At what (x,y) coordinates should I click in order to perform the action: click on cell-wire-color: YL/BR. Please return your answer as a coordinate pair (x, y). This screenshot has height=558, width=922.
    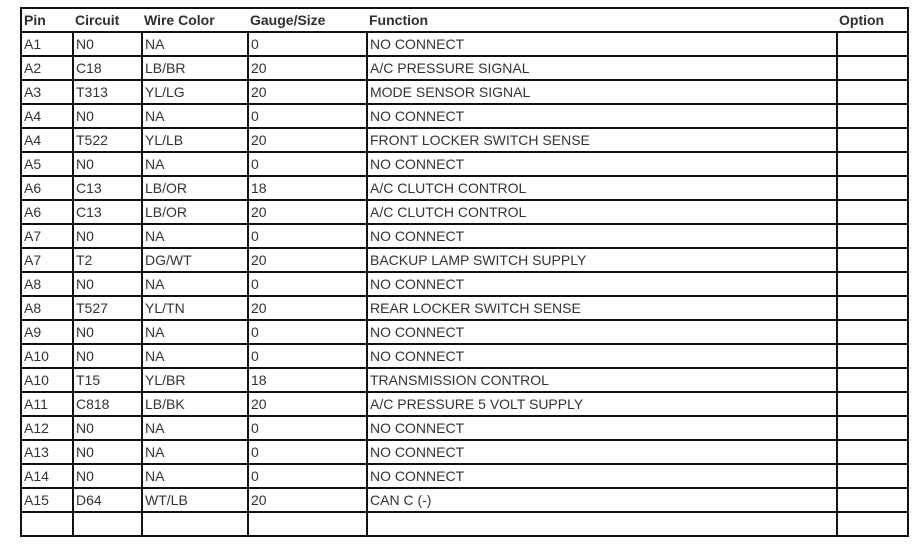
    Looking at the image, I should click on (195, 380).